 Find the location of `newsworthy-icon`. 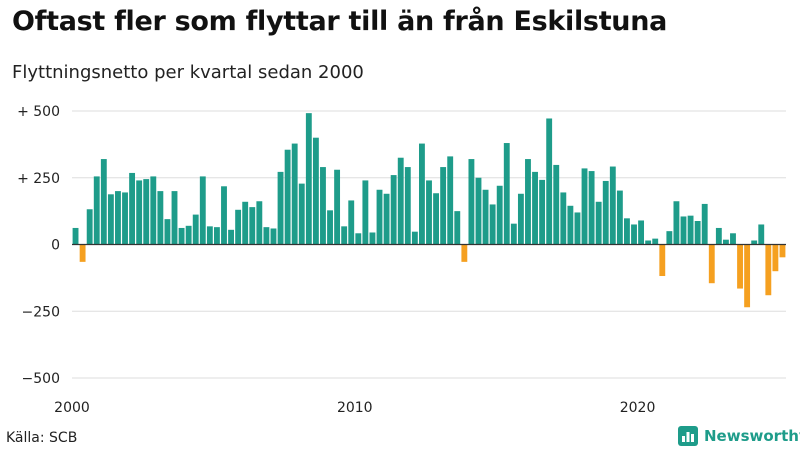

newsworthy-icon is located at coordinates (688, 436).